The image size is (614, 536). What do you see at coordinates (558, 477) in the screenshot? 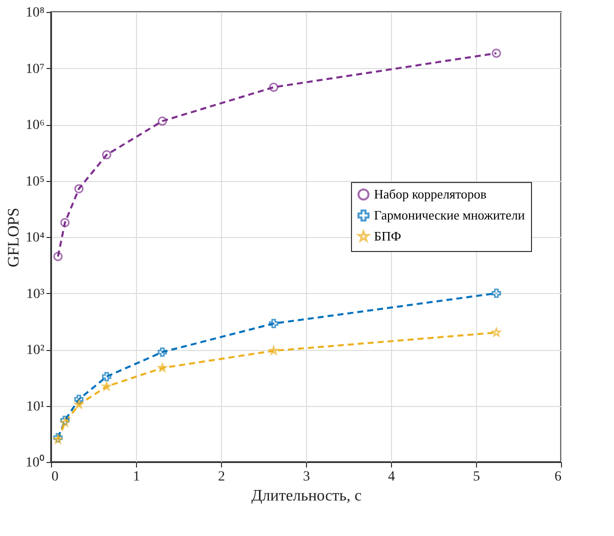
I see `x-tick-label: 6` at bounding box center [558, 477].